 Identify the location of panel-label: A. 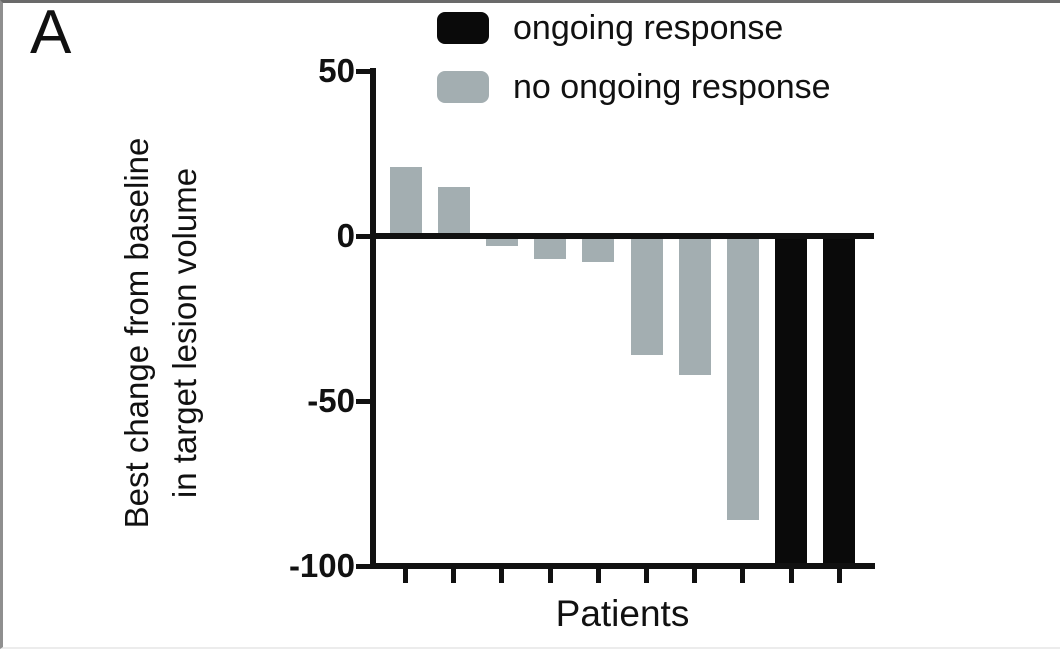
(51, 33).